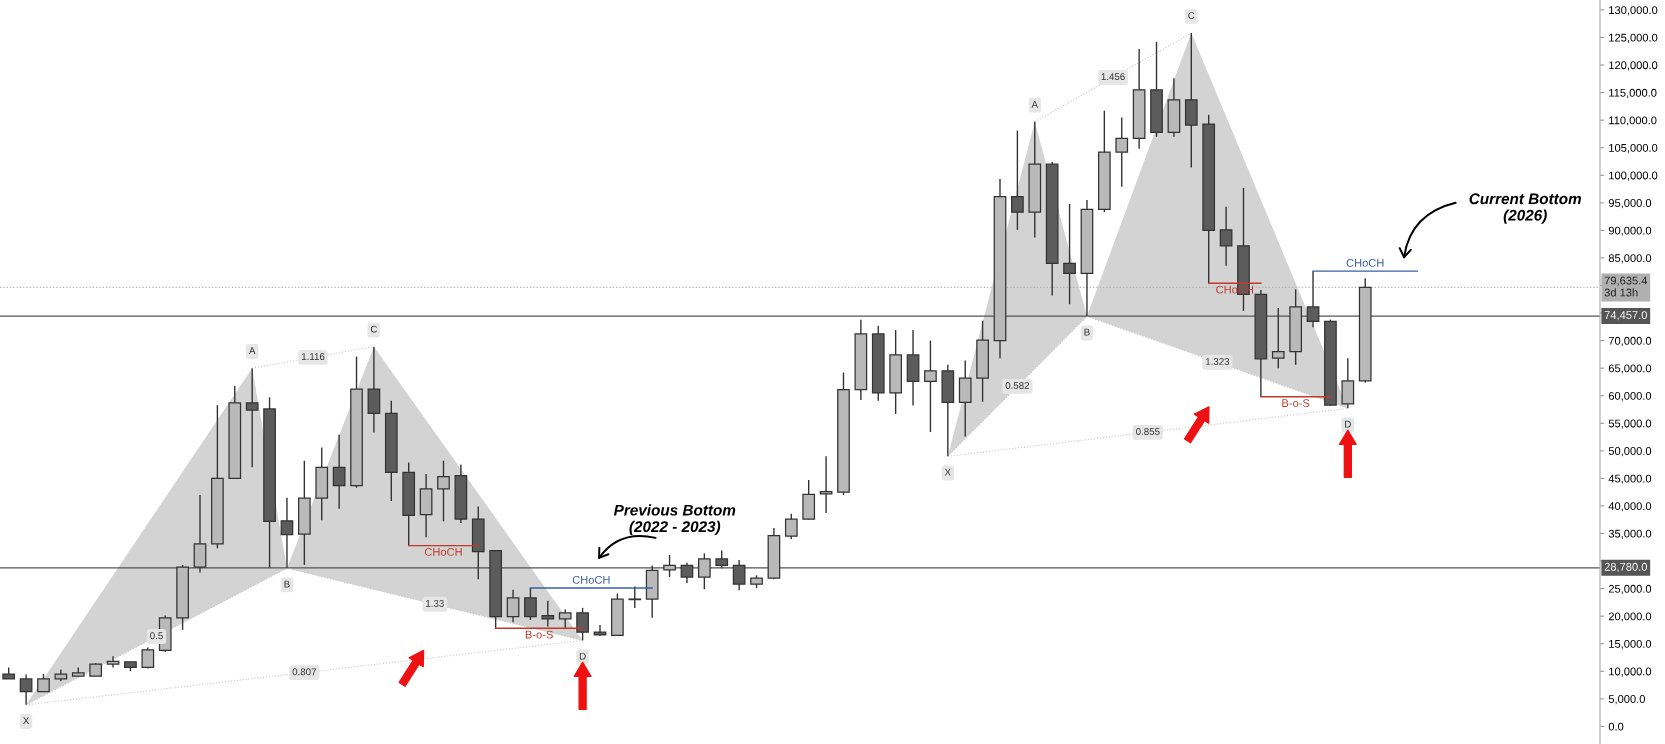  I want to click on y-tick-label: 25,000.0, so click(1630, 589).